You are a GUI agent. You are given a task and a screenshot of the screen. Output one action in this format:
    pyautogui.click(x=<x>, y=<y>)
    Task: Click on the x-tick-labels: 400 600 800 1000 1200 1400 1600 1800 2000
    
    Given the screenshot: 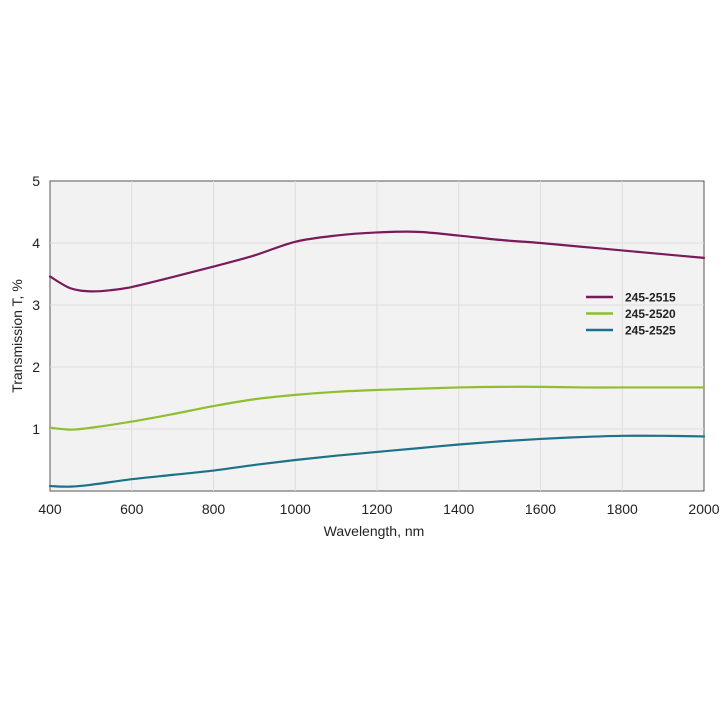 What is the action you would take?
    pyautogui.click(x=378, y=509)
    